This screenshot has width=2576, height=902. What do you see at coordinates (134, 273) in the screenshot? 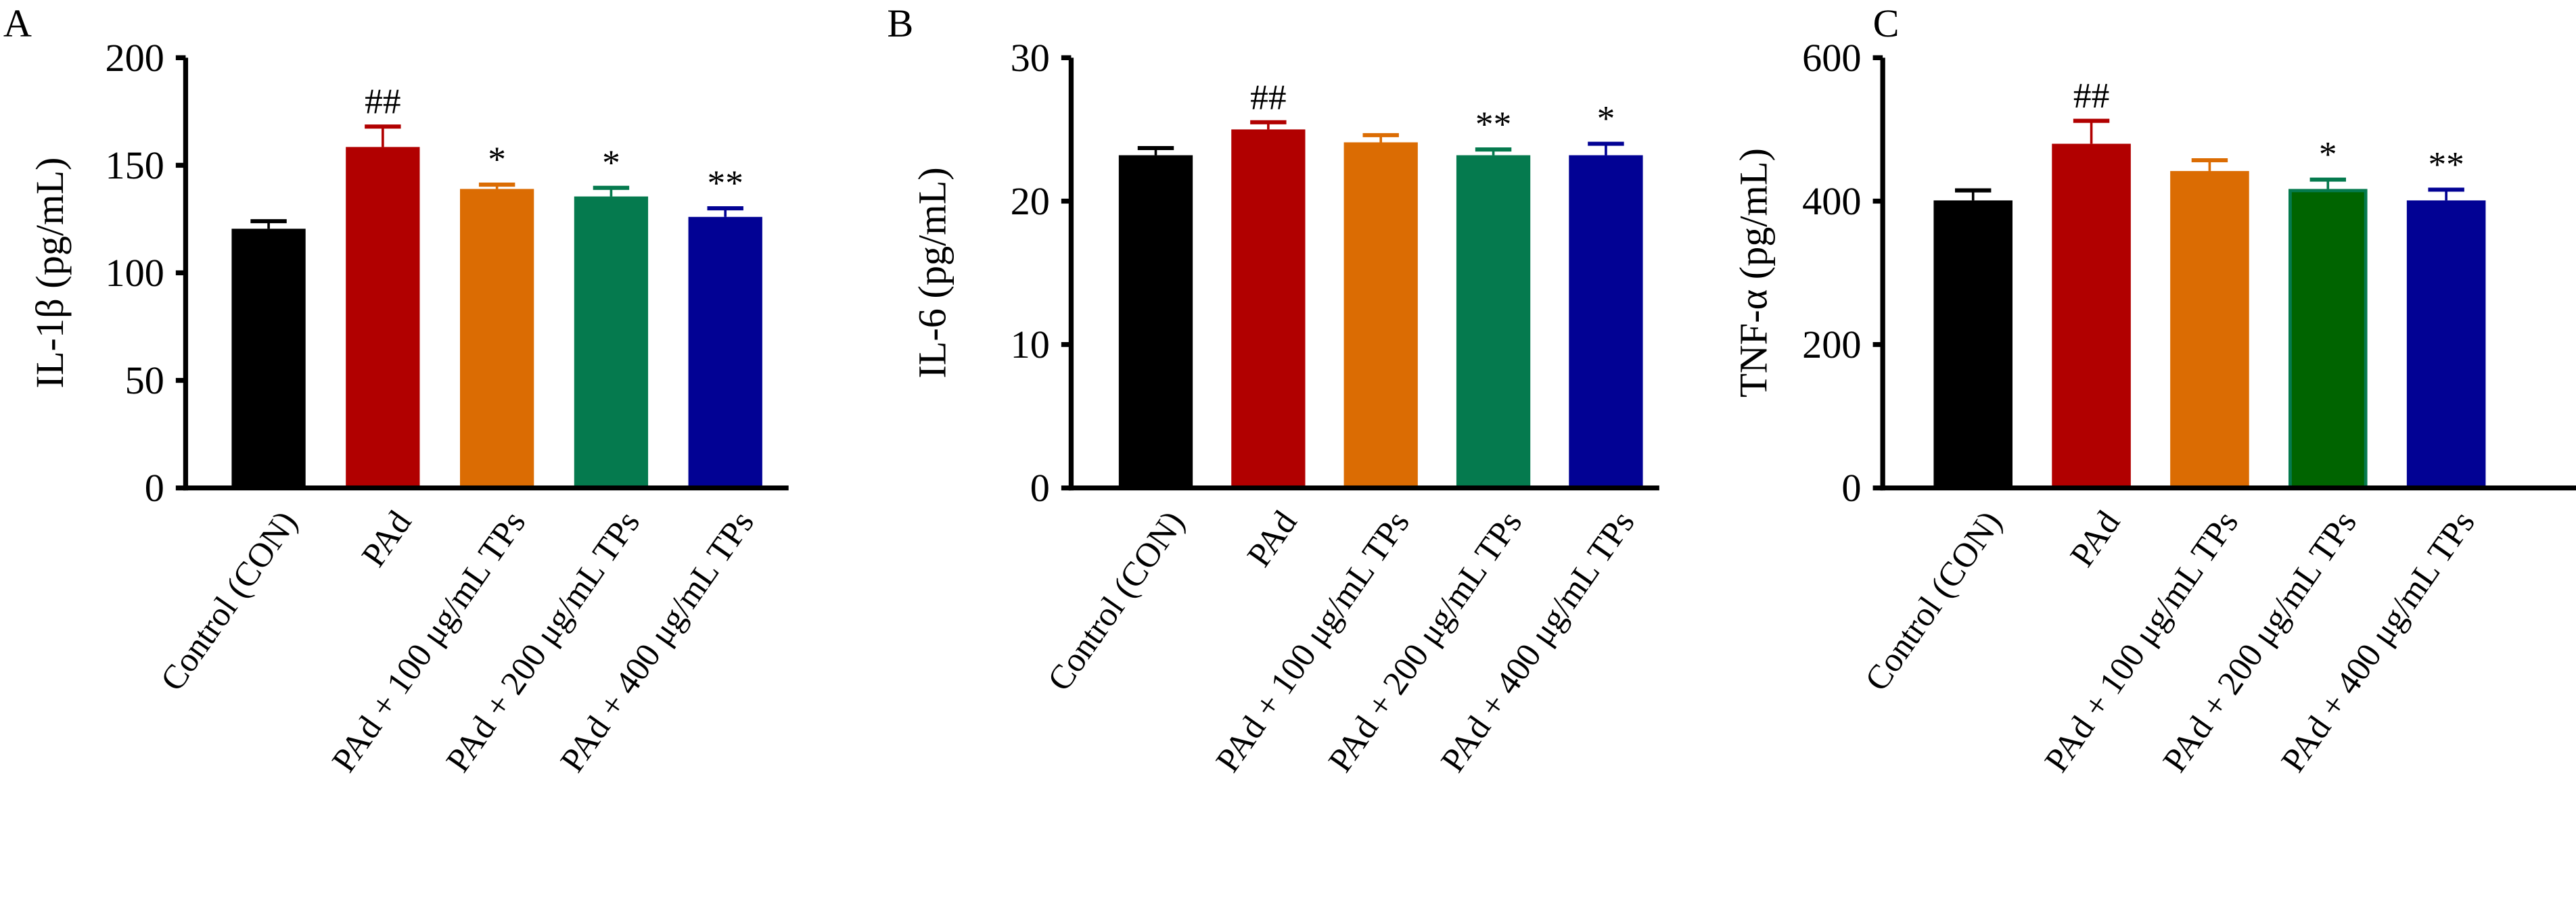
I see `y-tick-label: 100` at bounding box center [134, 273].